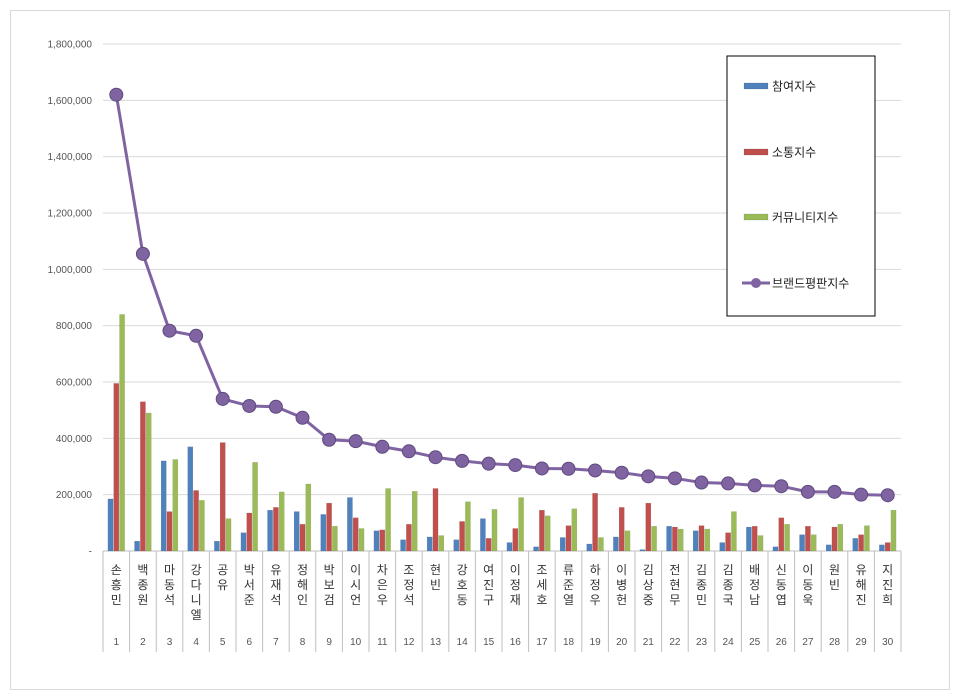 The width and height of the screenshot is (960, 698). What do you see at coordinates (483, 535) in the screenshot?
I see `bar-참여지수-여진구` at bounding box center [483, 535].